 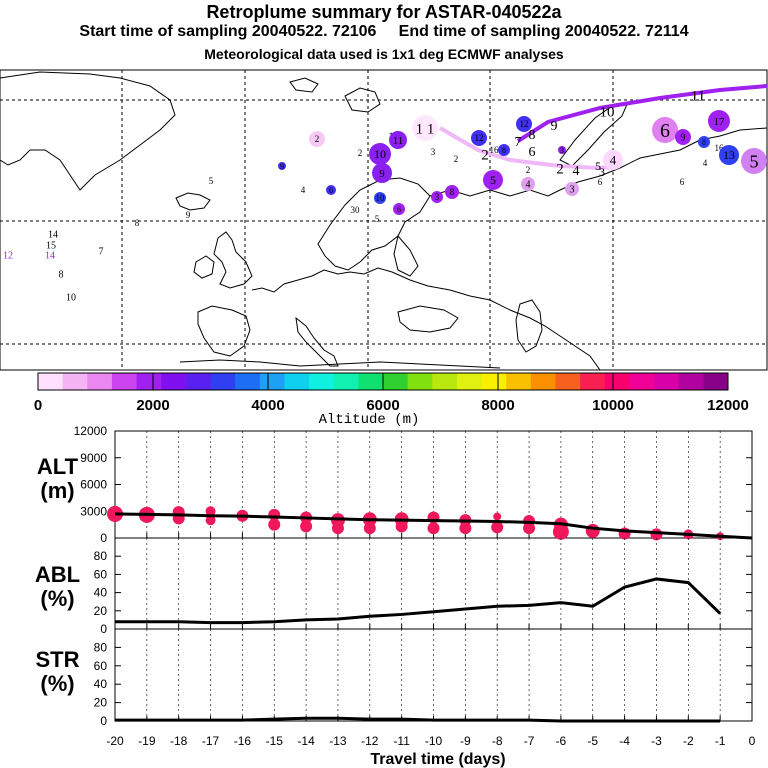 I want to click on x-tick-label: -10, so click(x=434, y=741).